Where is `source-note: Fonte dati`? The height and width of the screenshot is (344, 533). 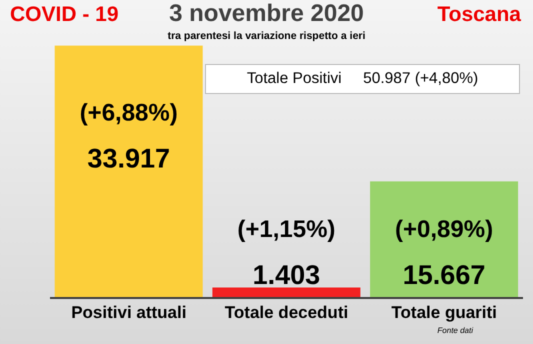 source-note: Fonte dati is located at coordinates (455, 330).